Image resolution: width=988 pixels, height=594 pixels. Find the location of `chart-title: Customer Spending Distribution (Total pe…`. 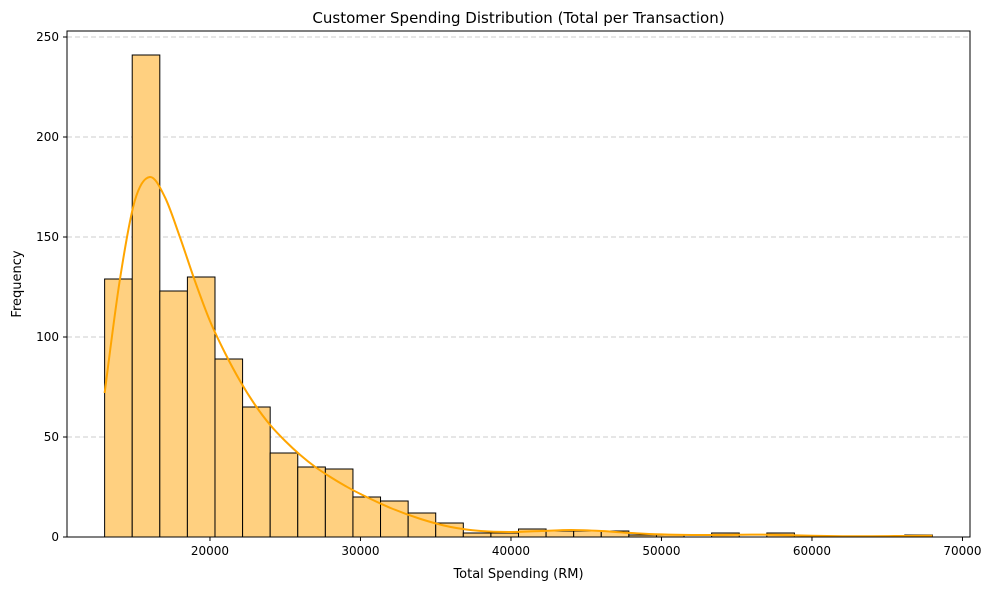

chart-title: Customer Spending Distribution (Total pe… is located at coordinates (518, 18).